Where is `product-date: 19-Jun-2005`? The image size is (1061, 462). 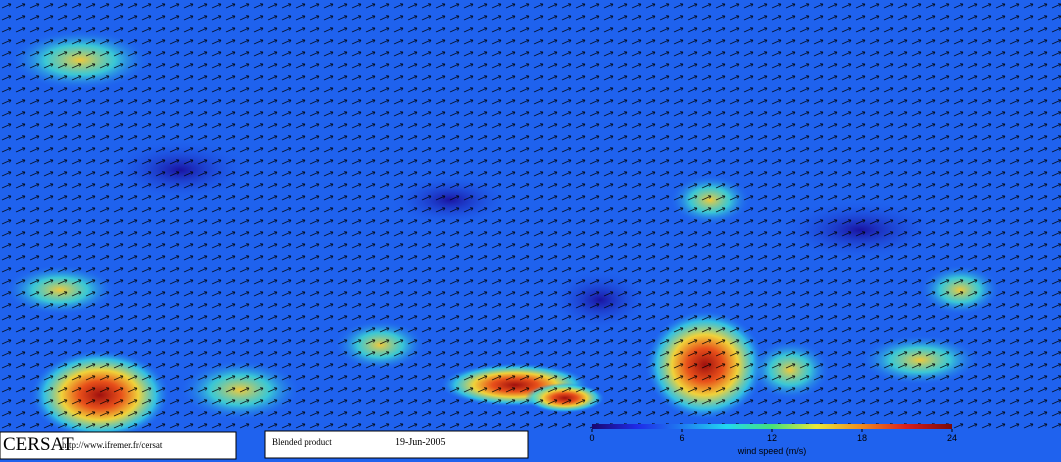 product-date: 19-Jun-2005 is located at coordinates (420, 442).